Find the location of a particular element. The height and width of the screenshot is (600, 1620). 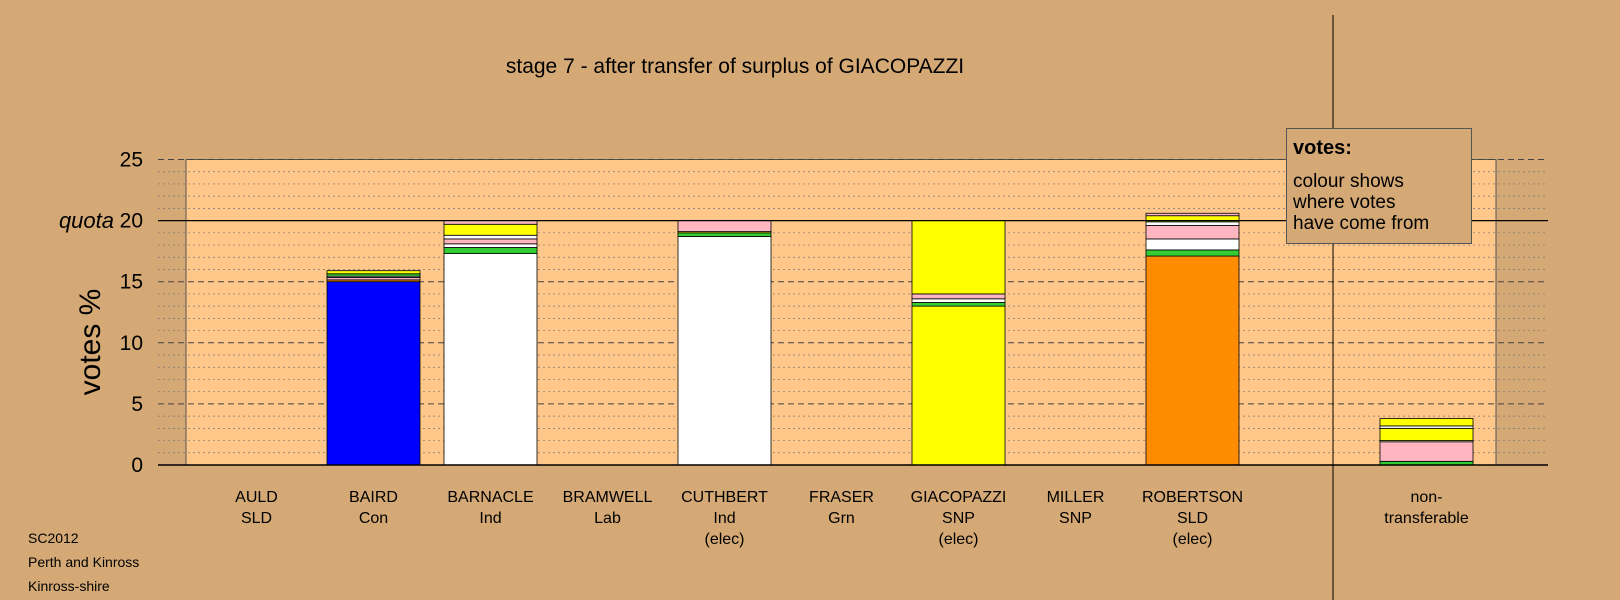

candidate-party: Lab is located at coordinates (607, 518).